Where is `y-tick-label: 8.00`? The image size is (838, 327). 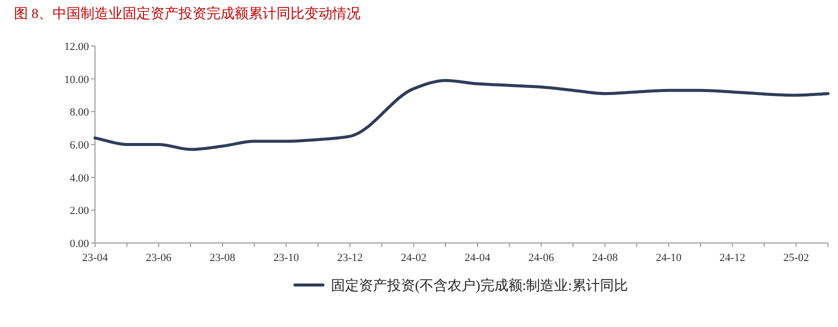 y-tick-label: 8.00 is located at coordinates (80, 112).